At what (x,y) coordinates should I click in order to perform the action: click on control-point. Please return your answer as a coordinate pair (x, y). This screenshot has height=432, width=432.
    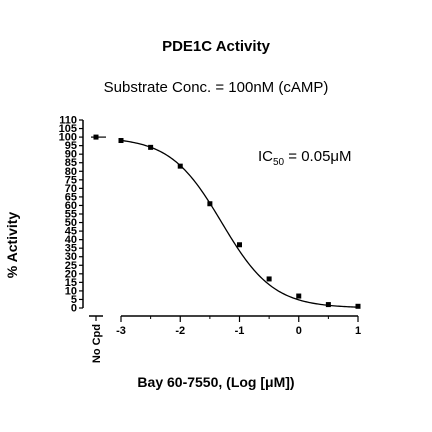
    Looking at the image, I should click on (96, 137).